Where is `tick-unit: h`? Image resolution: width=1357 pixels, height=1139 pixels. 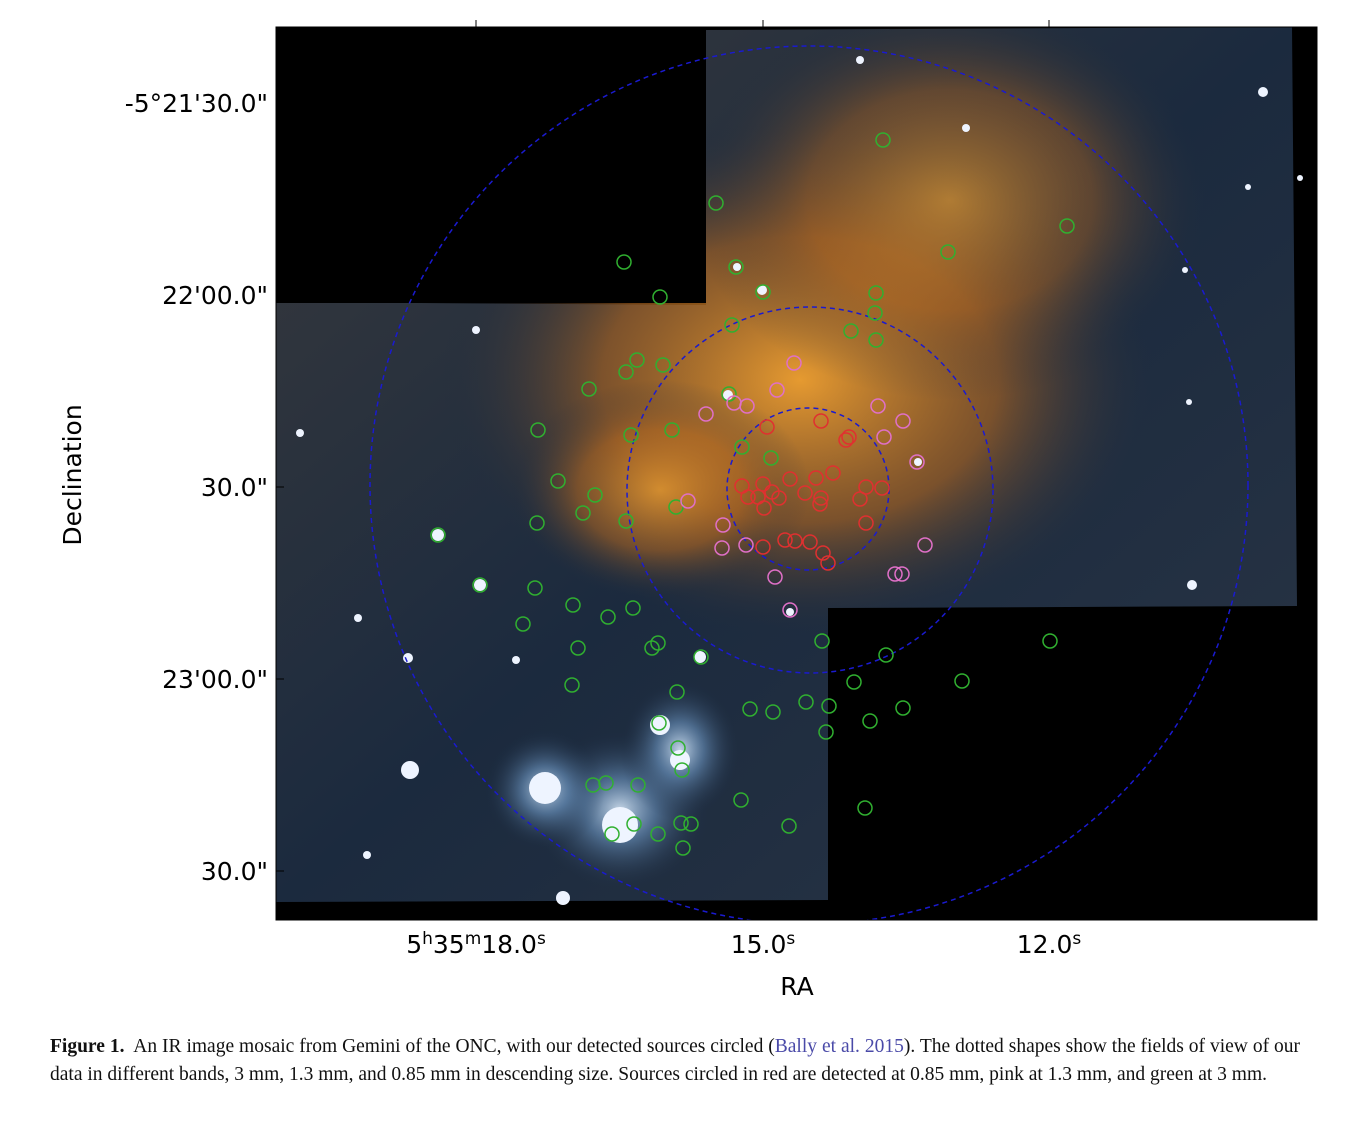
tick-unit: h is located at coordinates (427, 939).